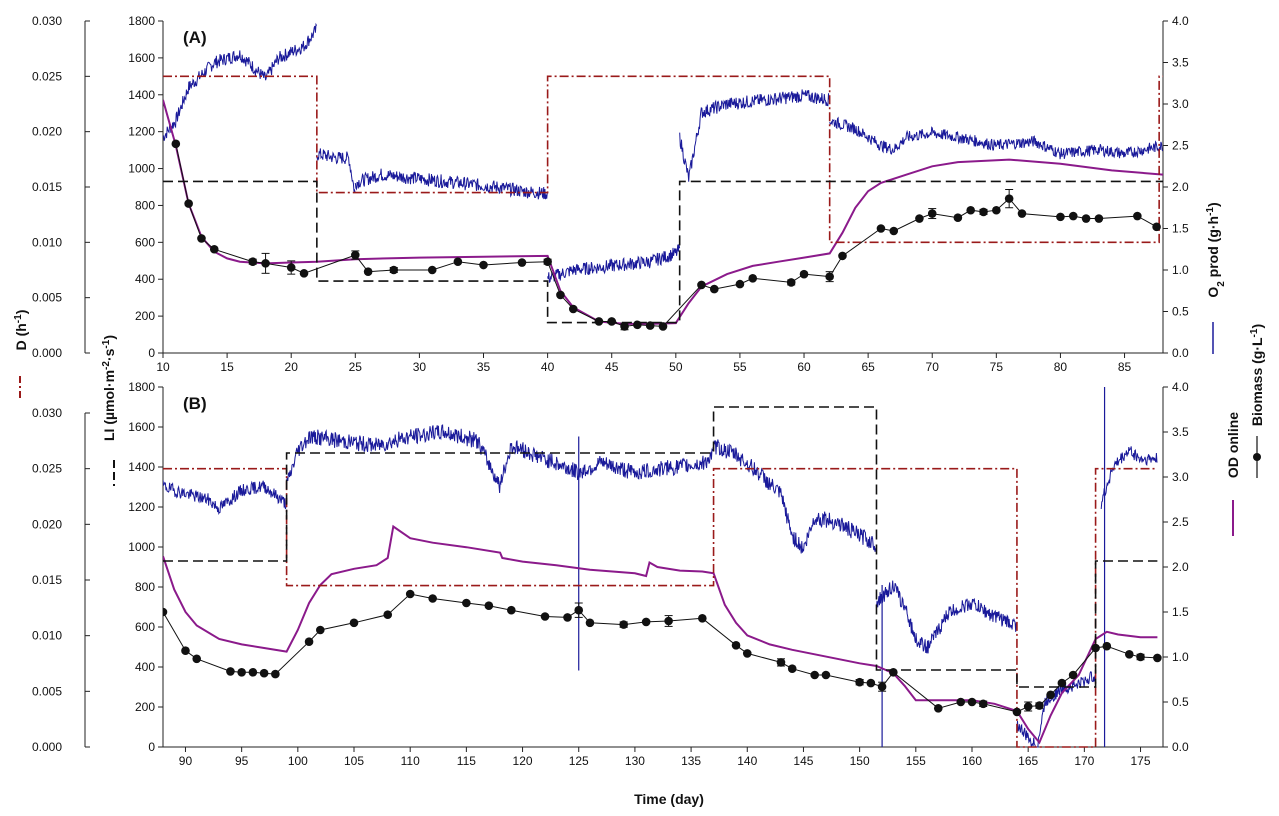  What do you see at coordinates (1233, 445) in the screenshot?
I see `od-axis-label: OD online` at bounding box center [1233, 445].